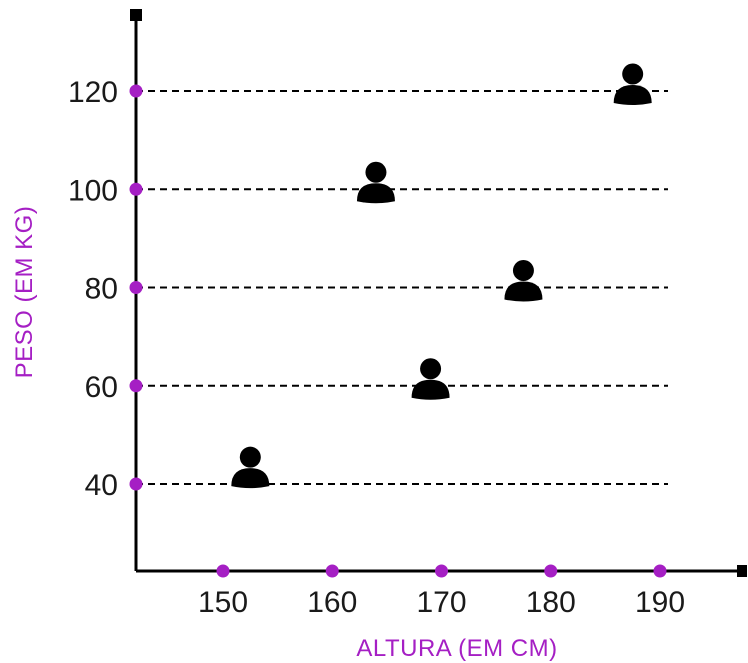 The image size is (748, 663). Describe the element at coordinates (551, 602) in the screenshot. I see `x-tick-label: 180` at that location.